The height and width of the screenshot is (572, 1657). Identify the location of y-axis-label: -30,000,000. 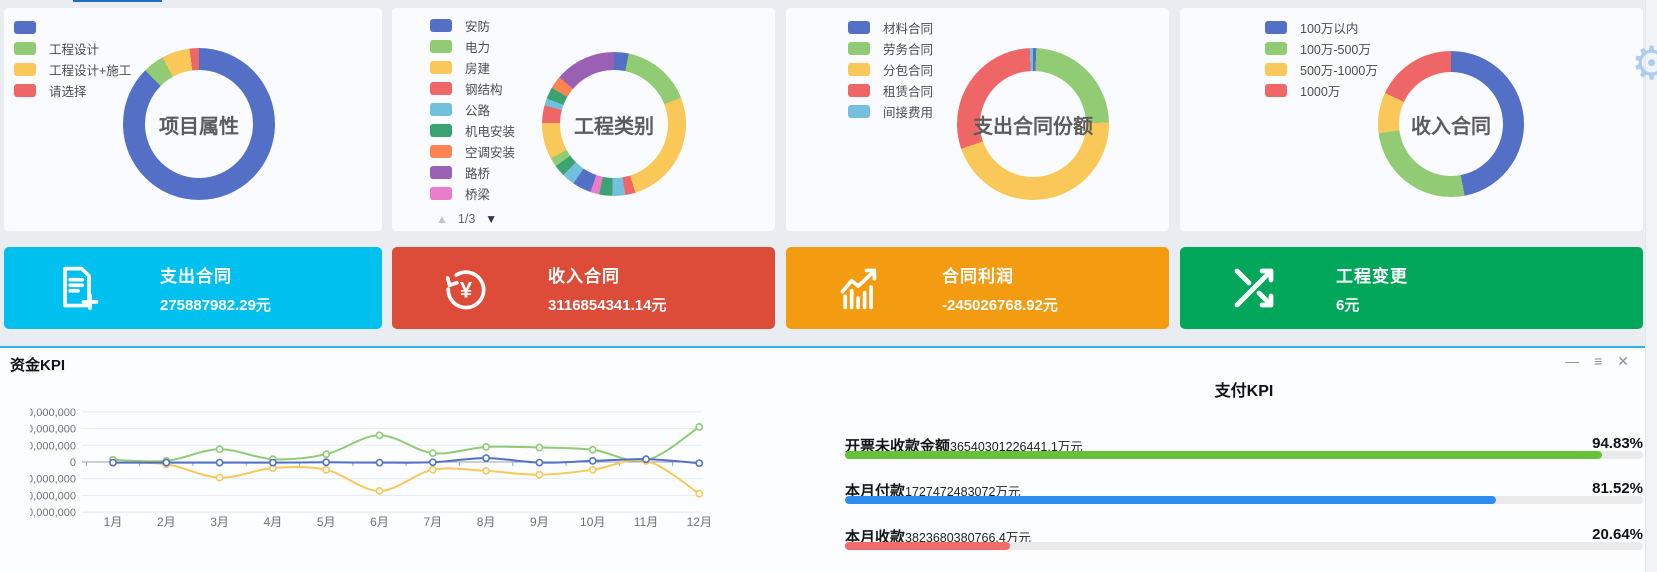
(53, 480).